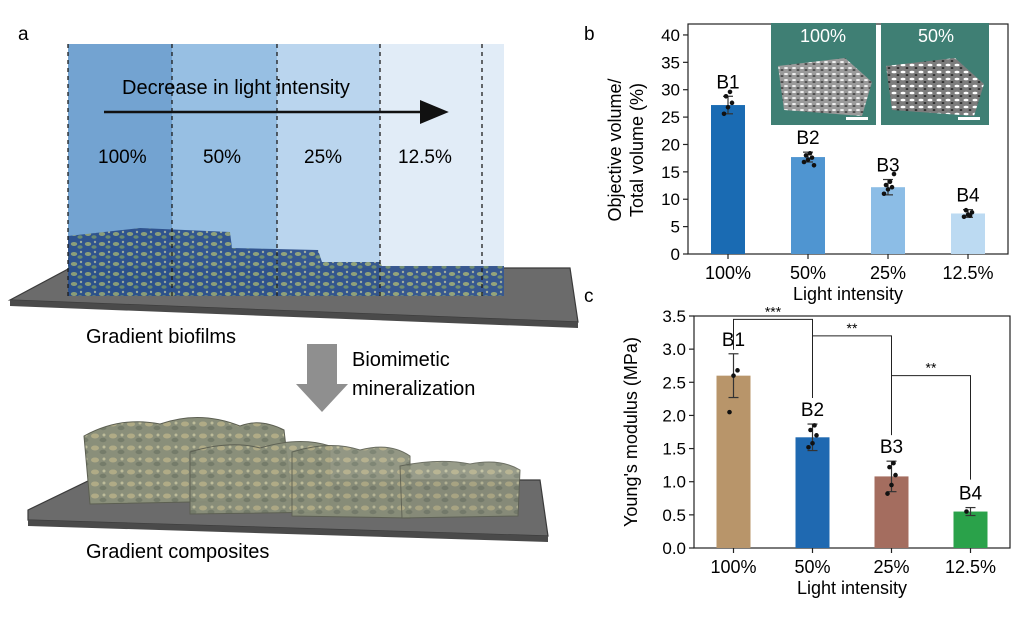  I want to click on chart-b-ytick-label: 10, so click(670, 199).